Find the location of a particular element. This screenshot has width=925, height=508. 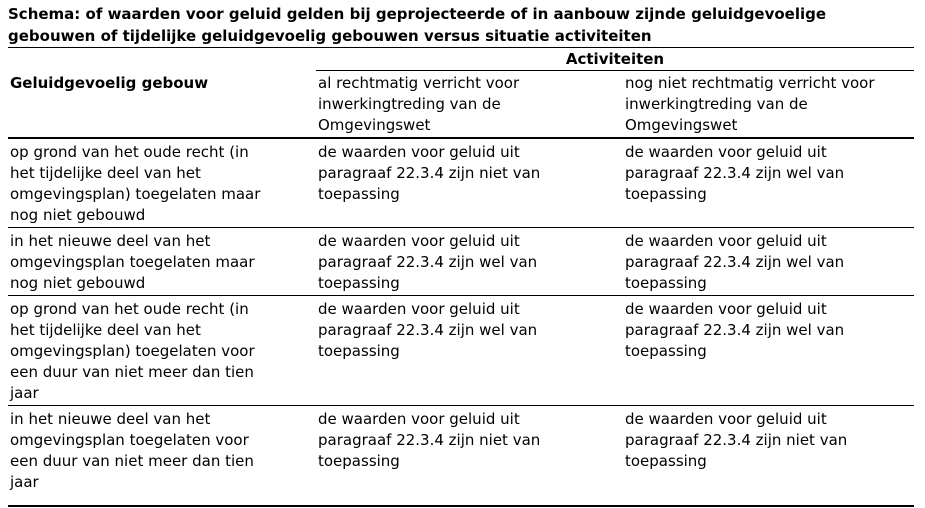

column-header-geluidgevoelig-gebouw: Geluidgevoelig gebouw is located at coordinates (162, 104).